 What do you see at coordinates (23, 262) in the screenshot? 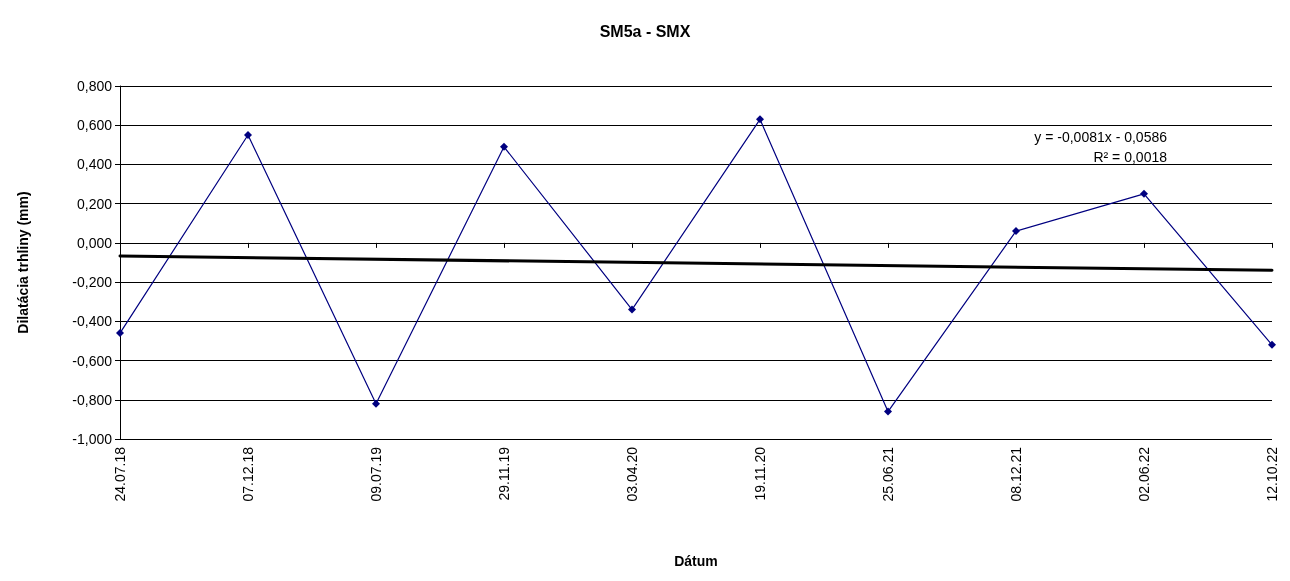
I see `y-axis-title: Dilatácia trhliny (mm)` at bounding box center [23, 262].